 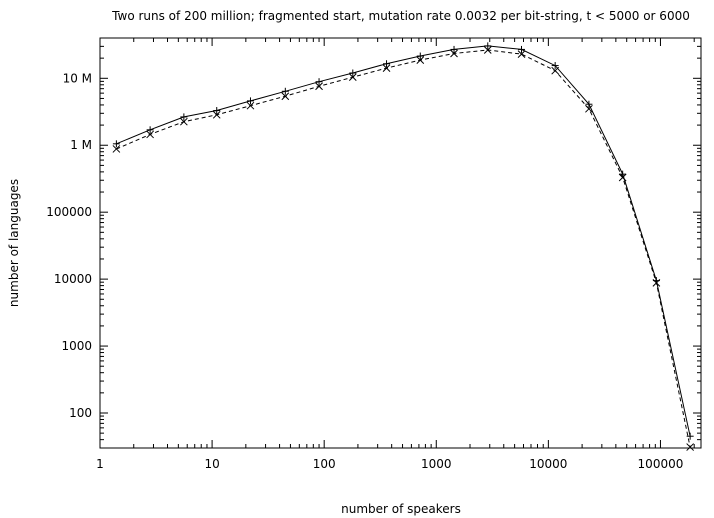 I want to click on x-tick-label: 10, so click(x=211, y=464).